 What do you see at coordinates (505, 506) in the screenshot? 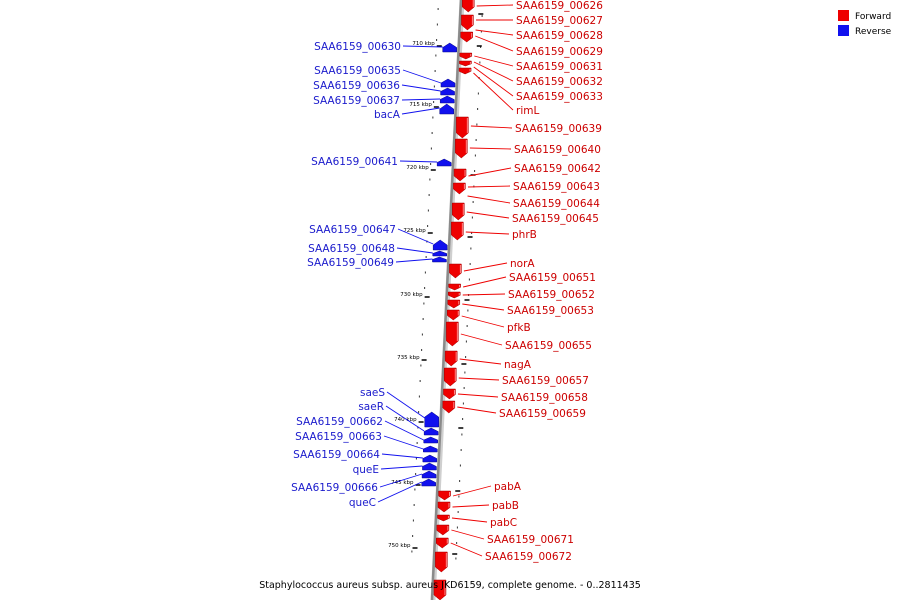
I see `forward-gene-label: pabB` at bounding box center [505, 506].